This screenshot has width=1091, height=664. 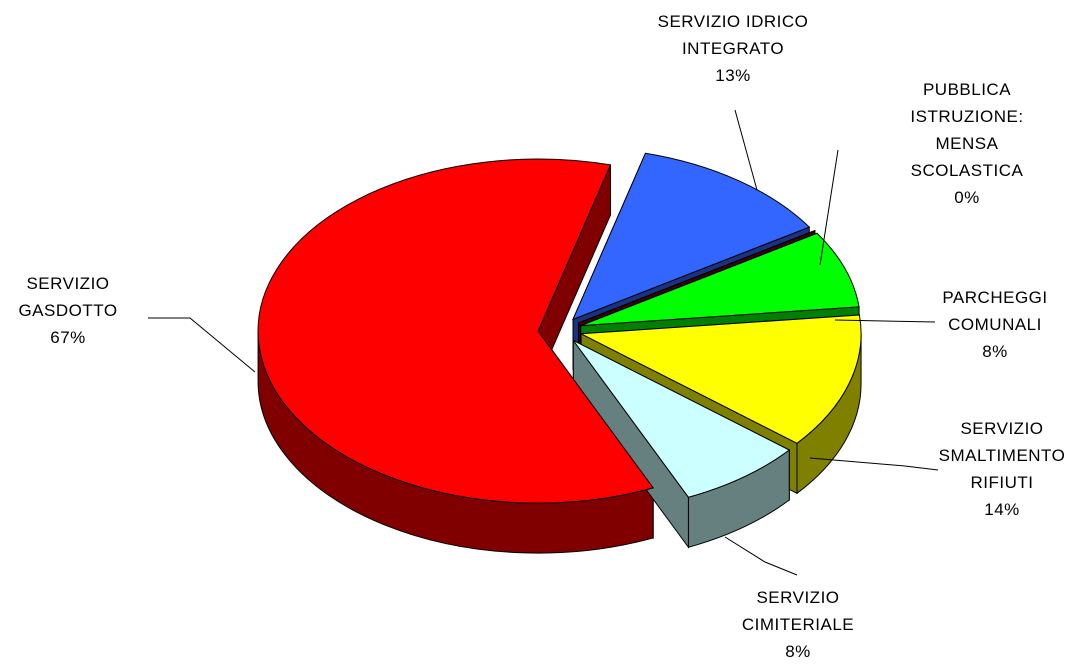 I want to click on category-label: SERVIZIO SMALTIMENTO RIFIUTI, so click(x=1002, y=455).